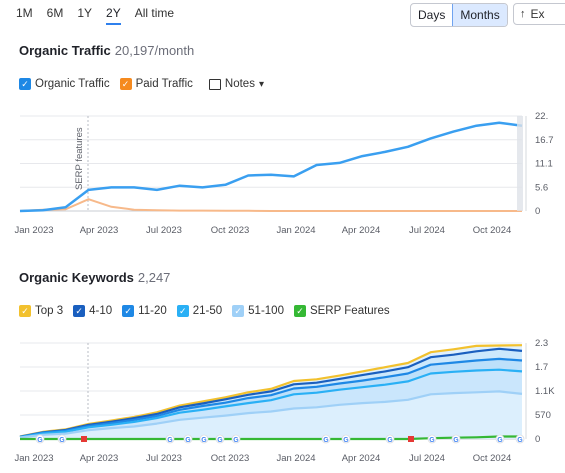  What do you see at coordinates (156, 84) in the screenshot?
I see `legend-paid-traffic: ✓ Paid Traffic` at bounding box center [156, 84].